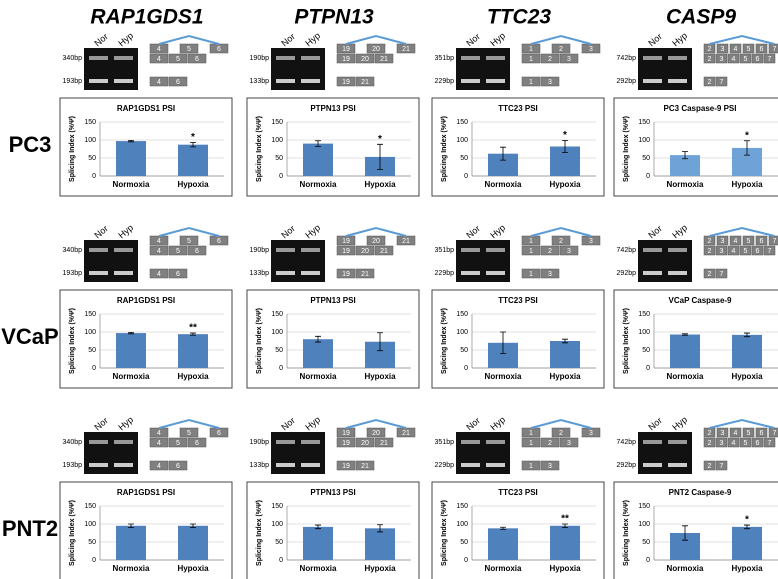  I want to click on chart-frame, so click(333, 339).